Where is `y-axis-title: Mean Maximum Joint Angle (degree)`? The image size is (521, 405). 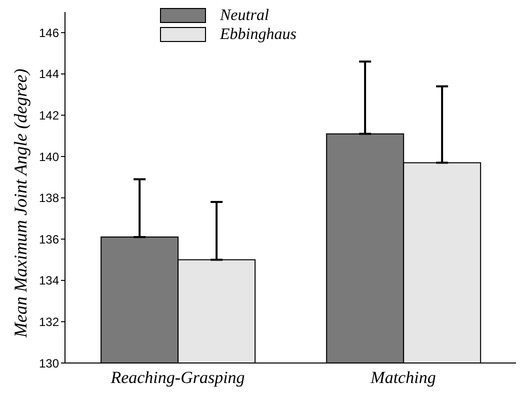
y-axis-title: Mean Maximum Joint Angle (degree) is located at coordinates (20, 203).